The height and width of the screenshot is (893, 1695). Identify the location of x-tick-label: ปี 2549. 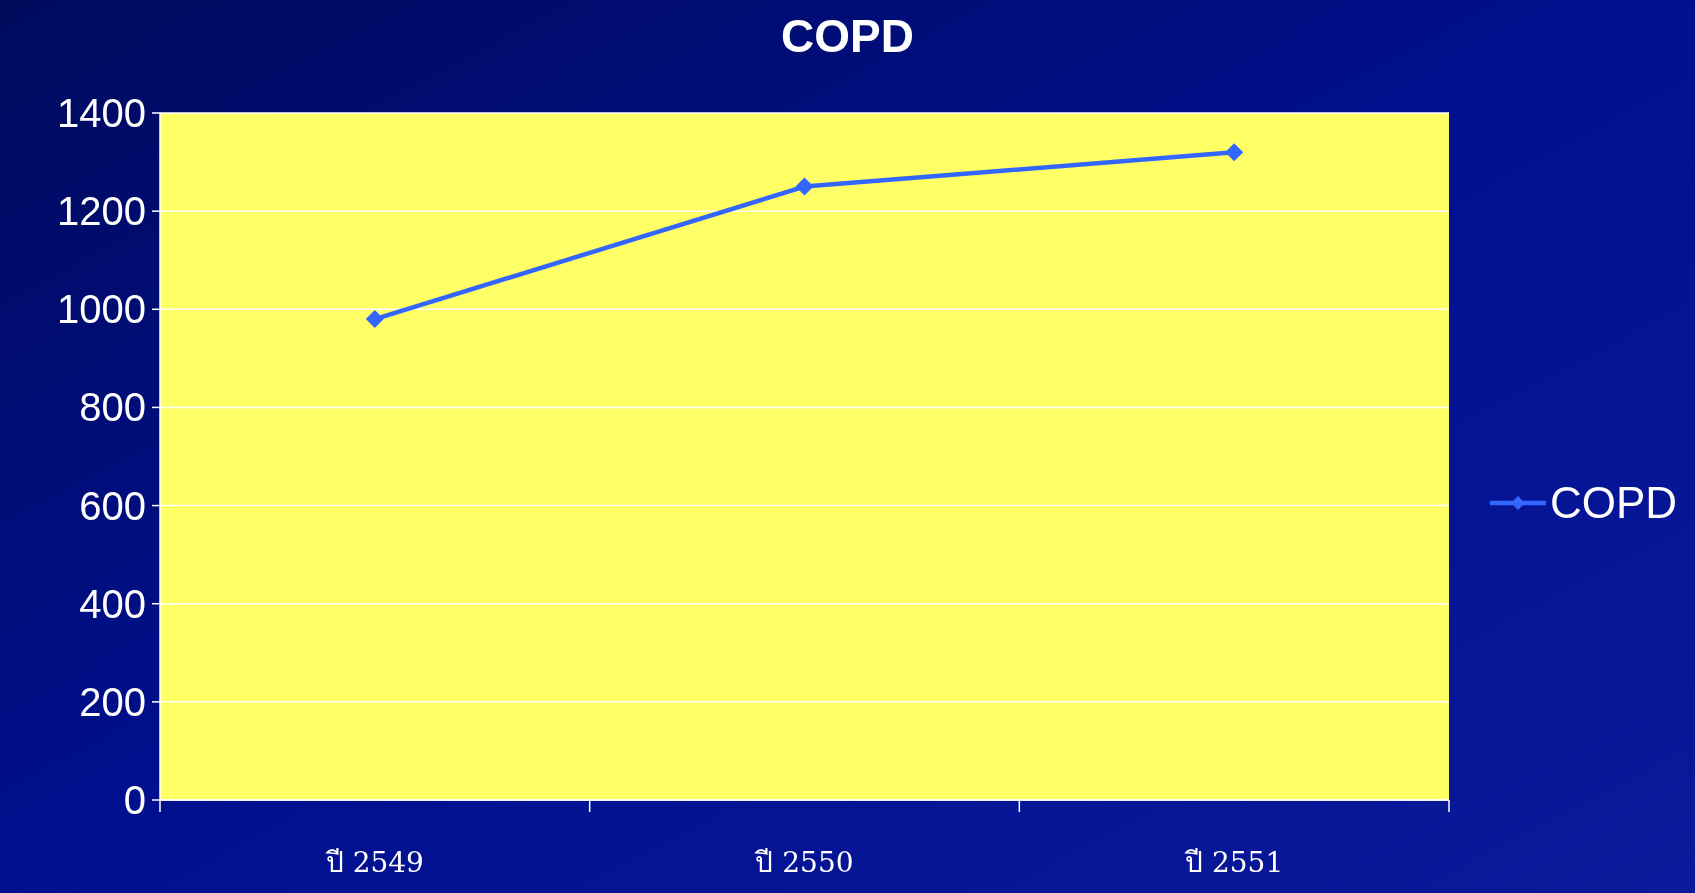
(374, 862).